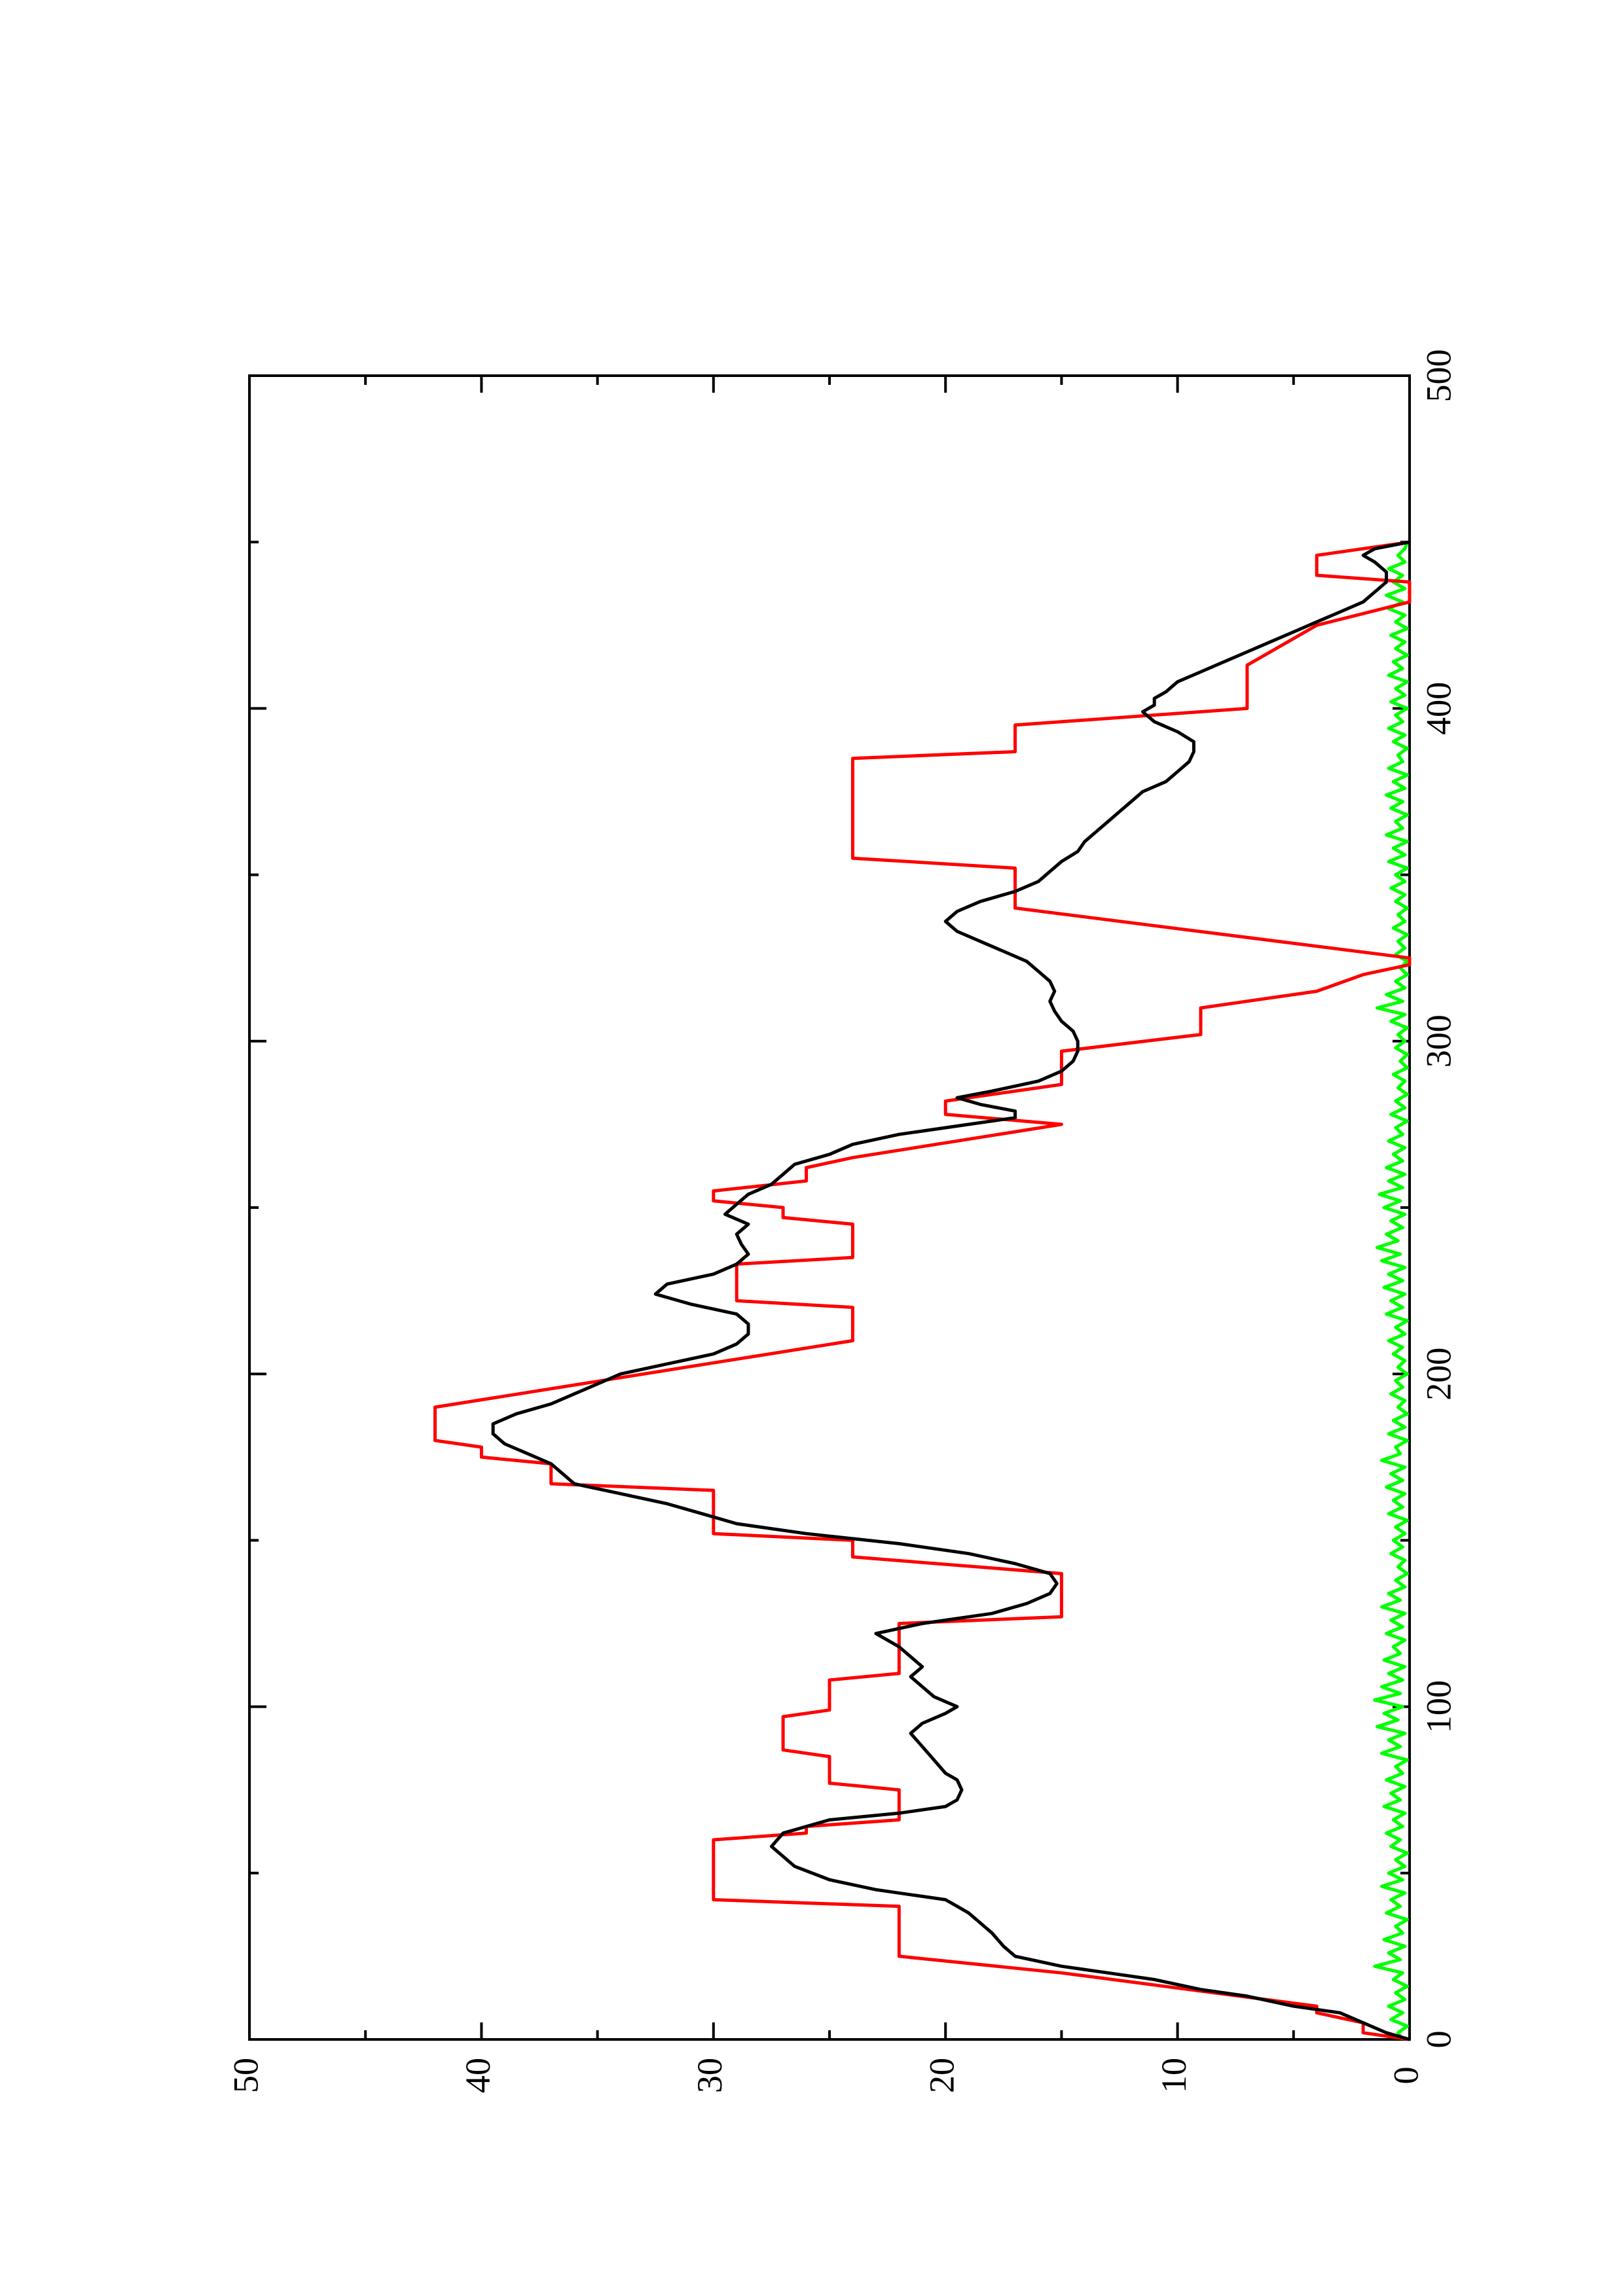 The width and height of the screenshot is (1623, 2296). What do you see at coordinates (1438, 2040) in the screenshot?
I see `x-tick-label: 0` at bounding box center [1438, 2040].